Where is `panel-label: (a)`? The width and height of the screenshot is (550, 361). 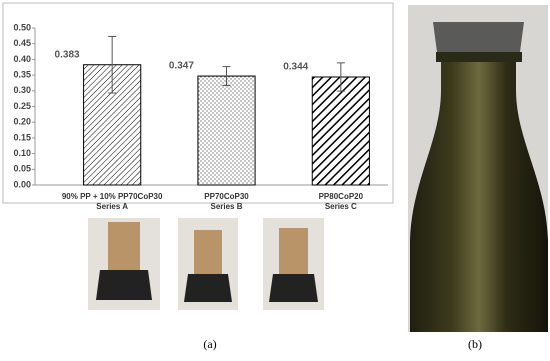 panel-label: (a) is located at coordinates (209, 344).